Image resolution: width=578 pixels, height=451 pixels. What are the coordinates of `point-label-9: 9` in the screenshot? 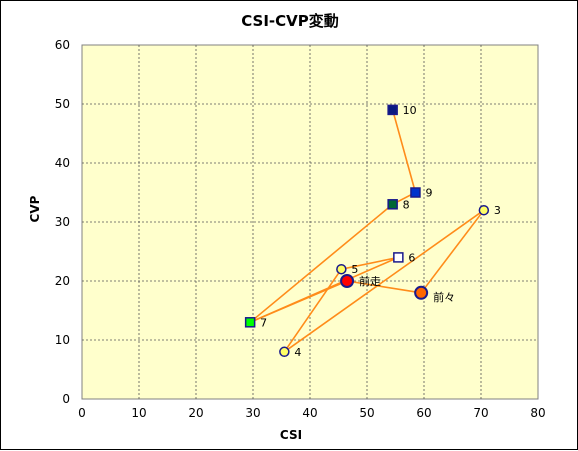 It's located at (428, 193).